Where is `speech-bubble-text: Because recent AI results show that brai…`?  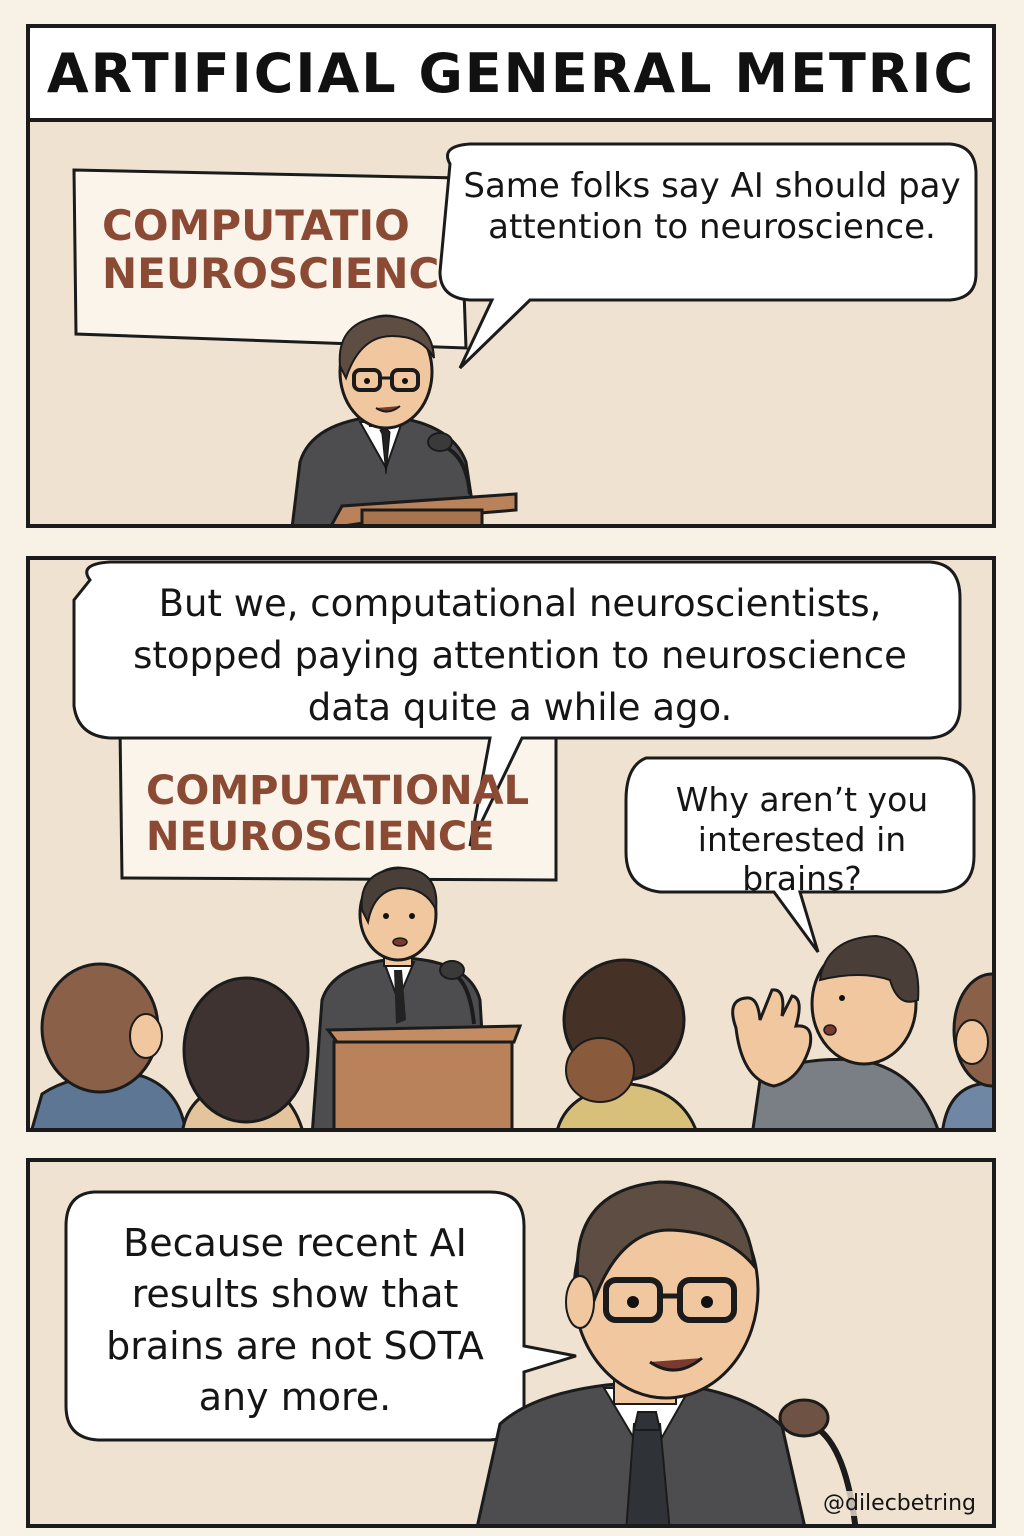
speech-bubble-text: Because recent AI results show that brai… is located at coordinates (295, 1320).